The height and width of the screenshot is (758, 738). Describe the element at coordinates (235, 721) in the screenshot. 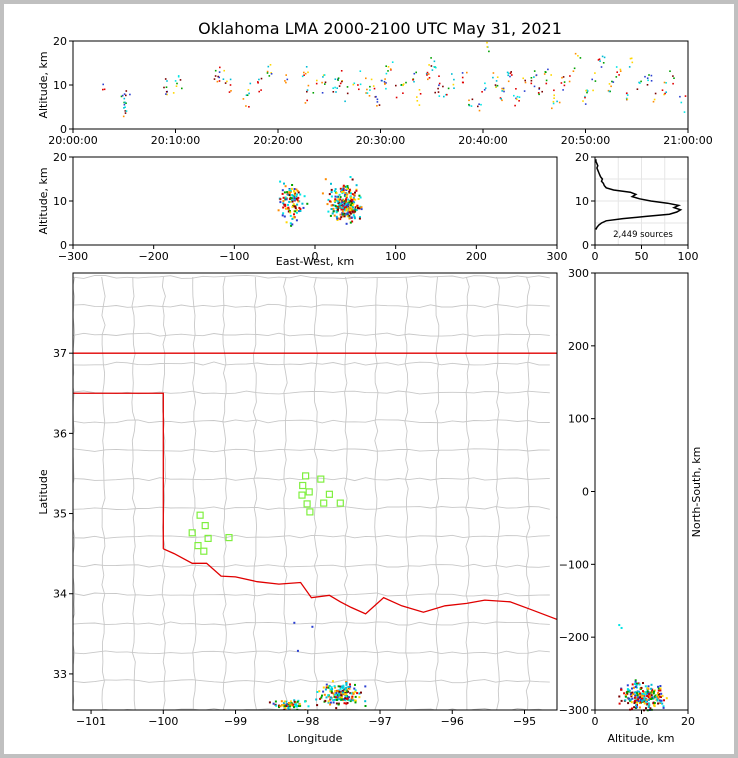

I see `longitude-tick-label: −99` at that location.